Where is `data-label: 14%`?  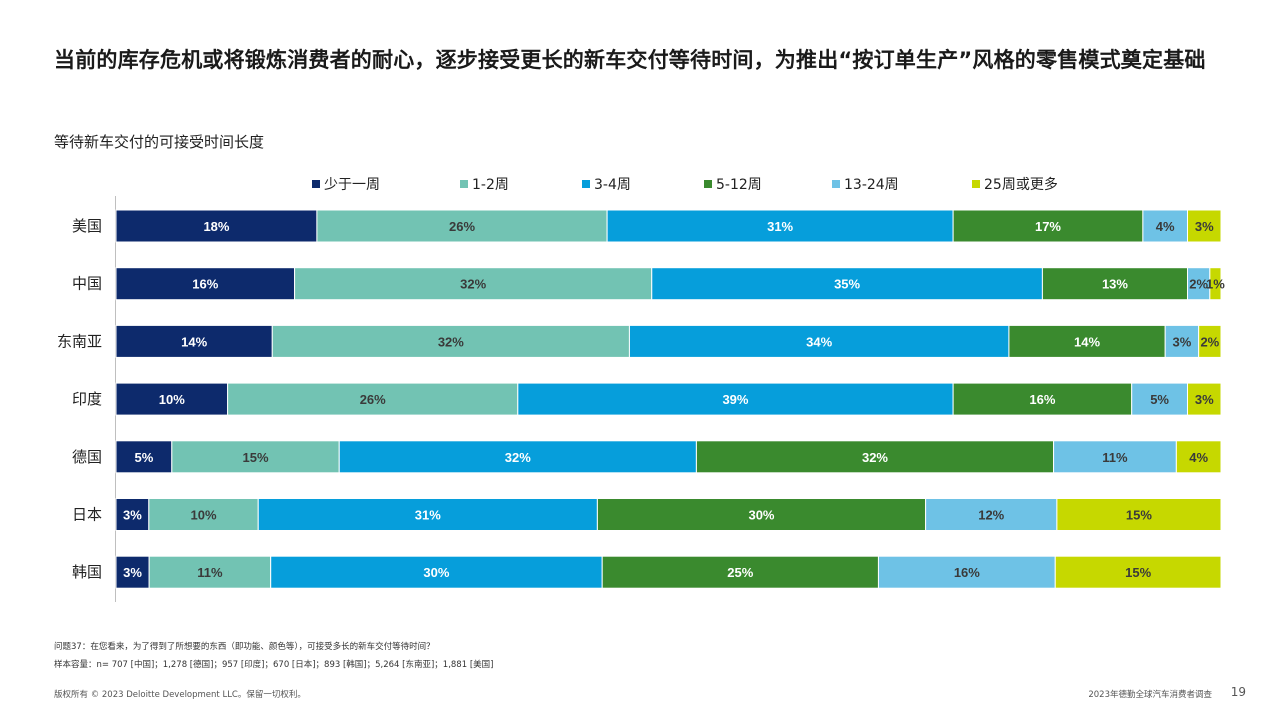 data-label: 14% is located at coordinates (194, 341).